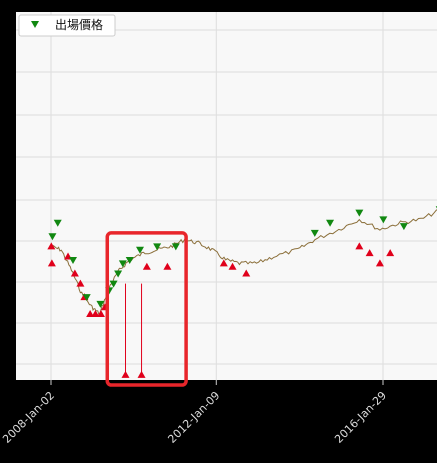  Describe the element at coordinates (146, 309) in the screenshot. I see `highlight-box` at that location.